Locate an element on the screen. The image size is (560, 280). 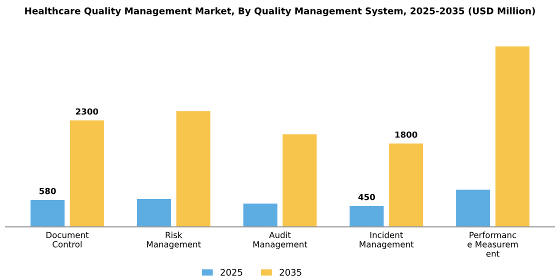
legend-label: 2025 is located at coordinates (231, 272).